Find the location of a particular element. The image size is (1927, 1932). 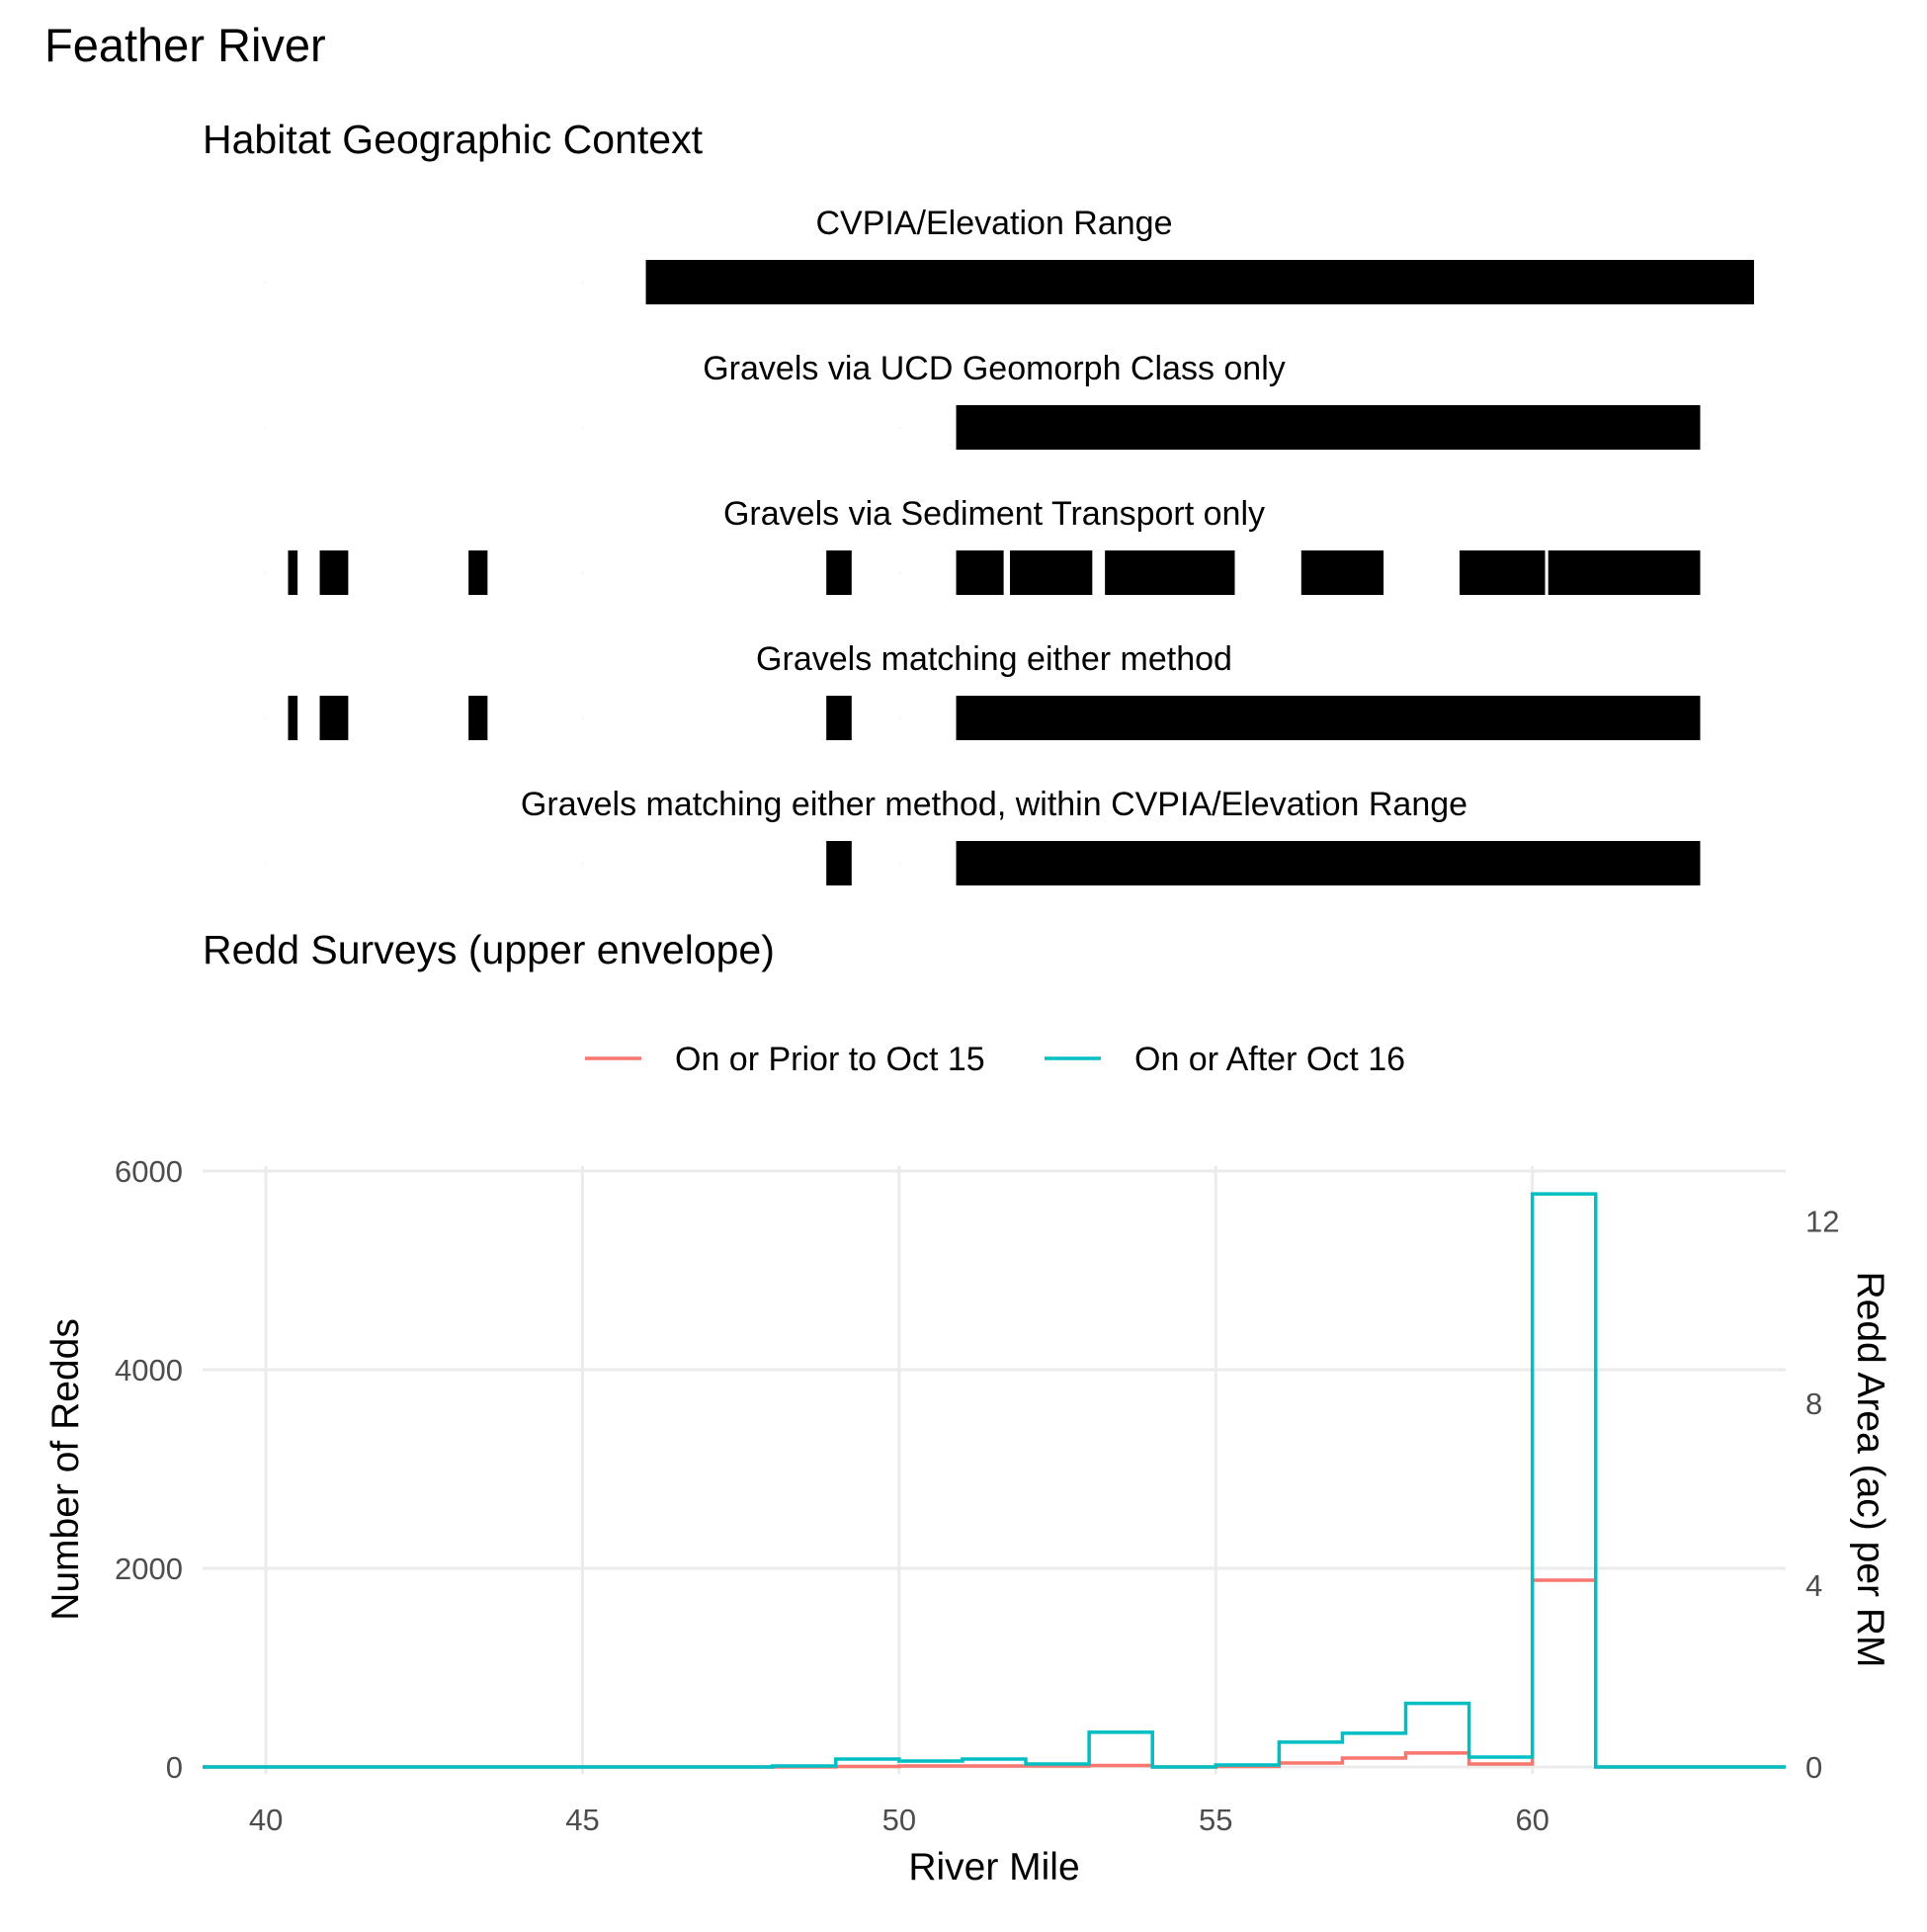

x-axis: 40 45 50 55 60 is located at coordinates (899, 1820).